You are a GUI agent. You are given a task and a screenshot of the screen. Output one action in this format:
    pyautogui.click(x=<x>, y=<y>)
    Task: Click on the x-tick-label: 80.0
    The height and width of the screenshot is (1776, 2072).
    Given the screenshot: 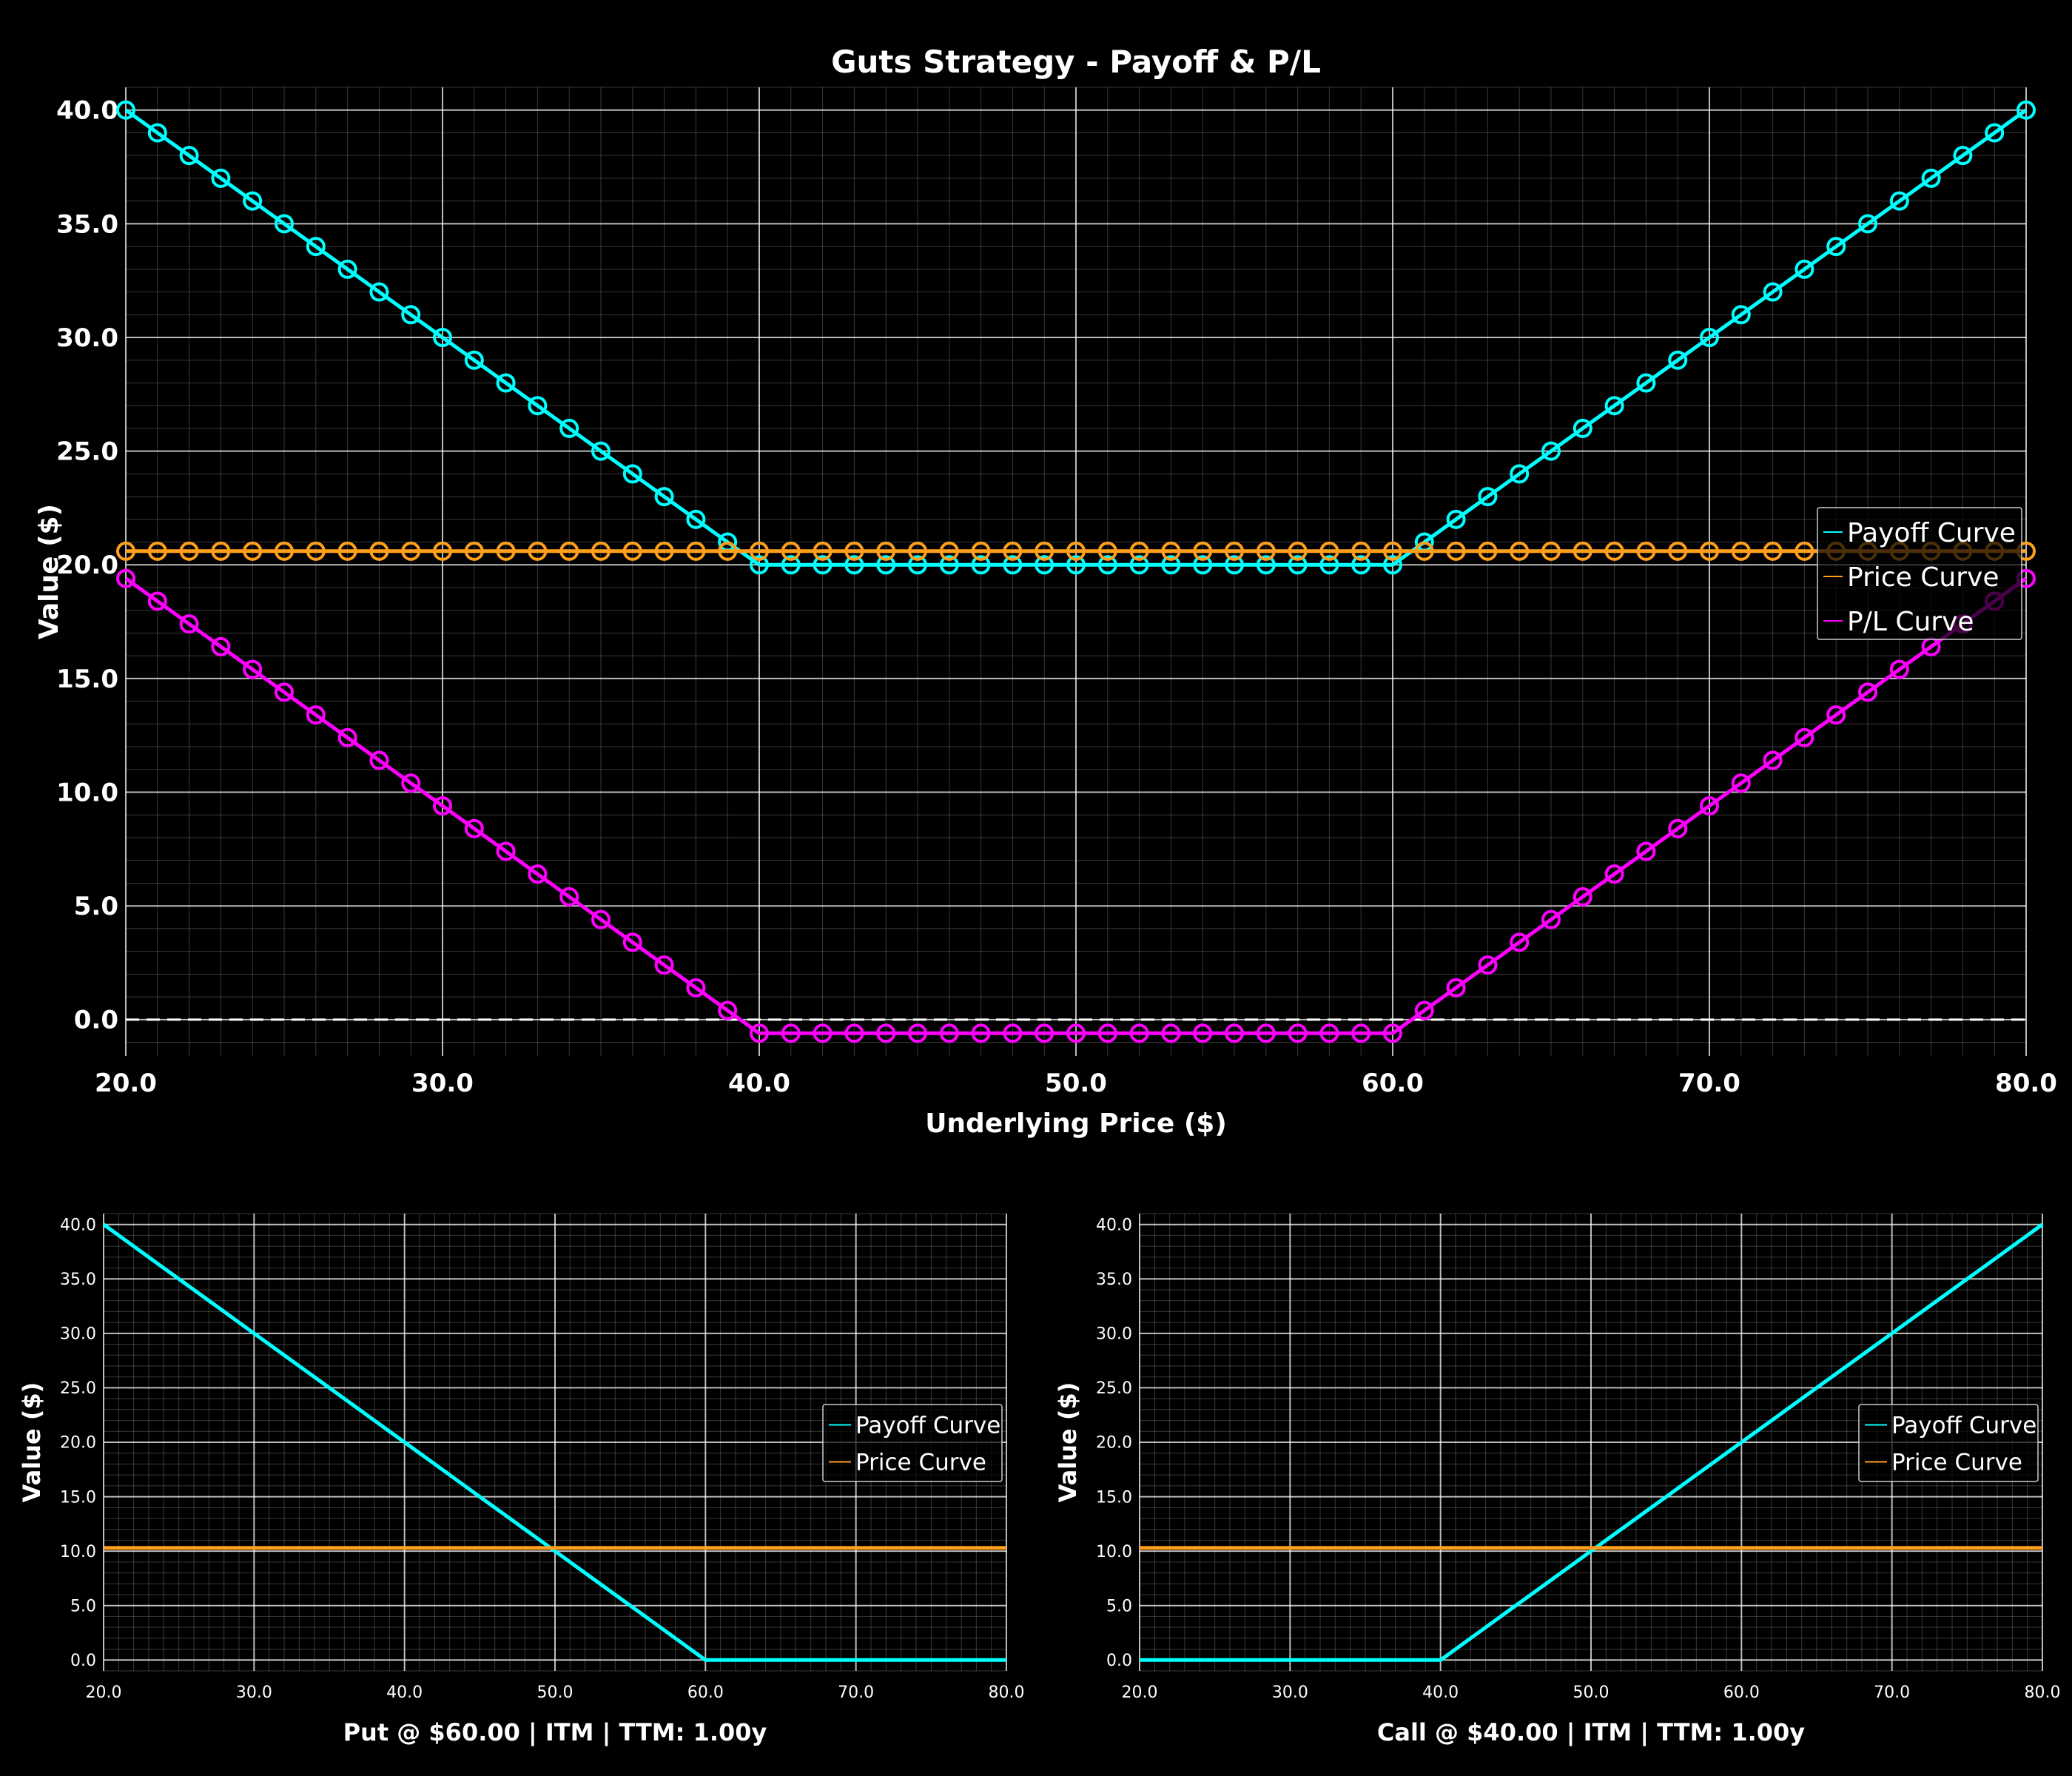 What is the action you would take?
    pyautogui.click(x=2026, y=1083)
    